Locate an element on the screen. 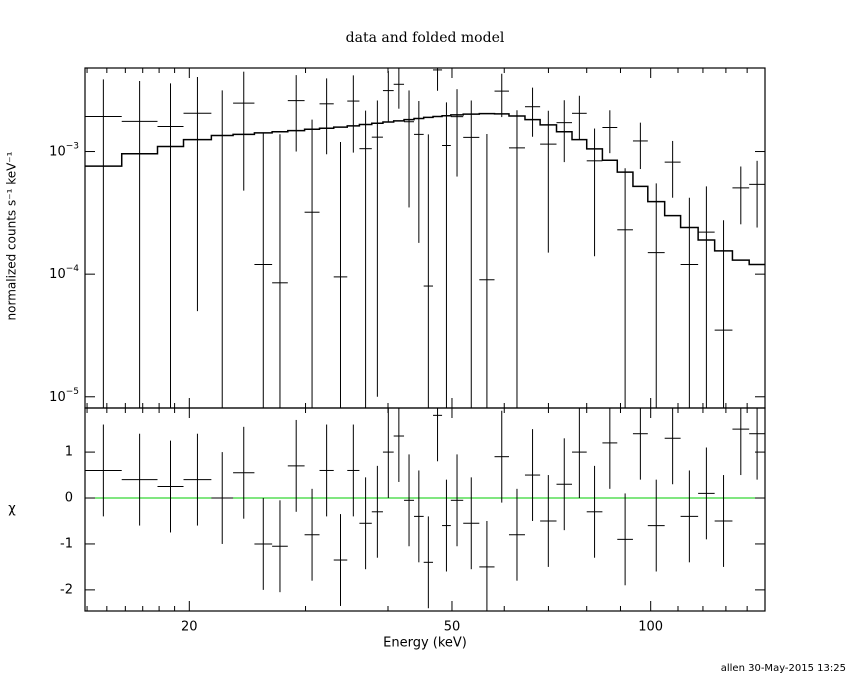 The image size is (850, 680). y2-tick-label: -2 is located at coordinates (66, 589).